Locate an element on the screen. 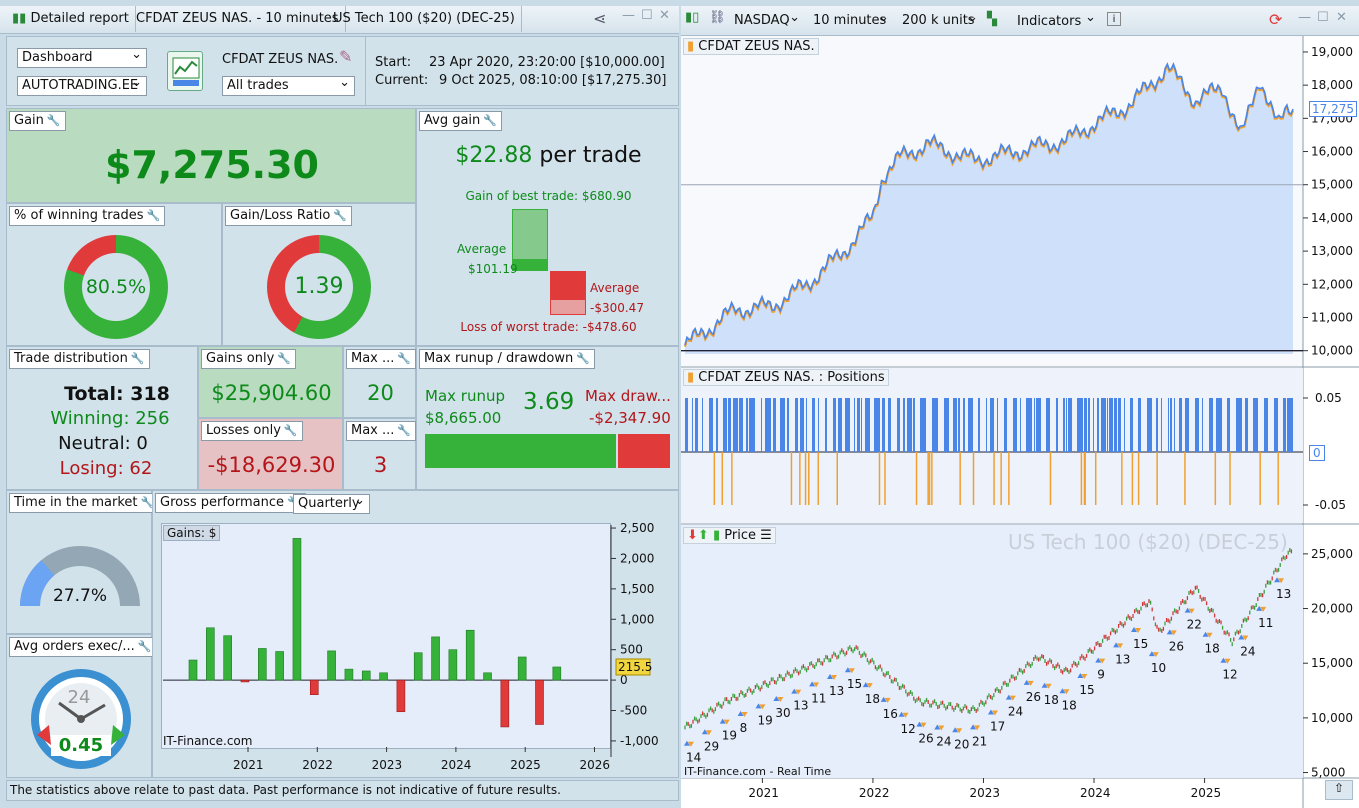  runup-bar is located at coordinates (520, 451).